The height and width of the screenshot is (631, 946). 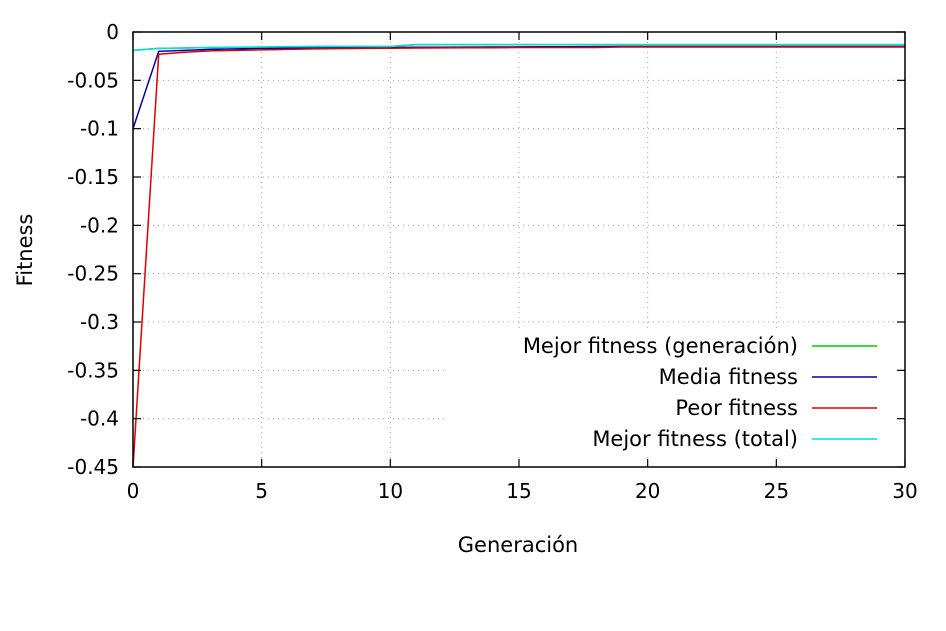 I want to click on y-tick-label: -0.45, so click(x=93, y=467).